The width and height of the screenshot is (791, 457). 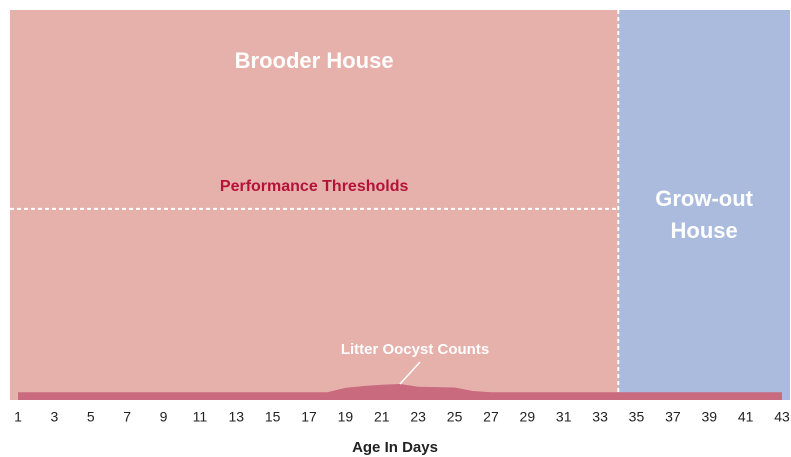 What do you see at coordinates (415, 349) in the screenshot?
I see `series-label: Litter Oocyst Counts` at bounding box center [415, 349].